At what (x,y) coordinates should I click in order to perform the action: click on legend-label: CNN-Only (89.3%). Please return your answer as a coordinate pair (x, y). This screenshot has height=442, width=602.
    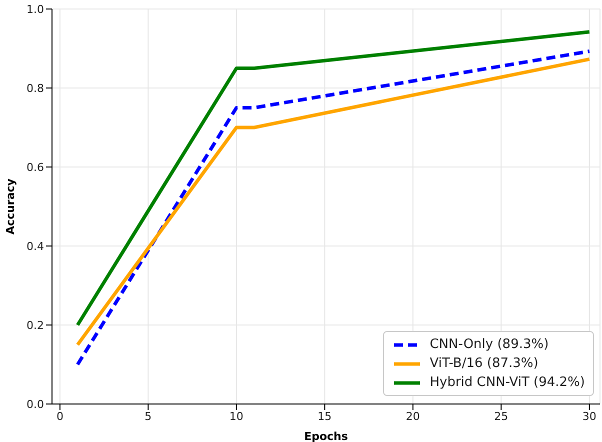
    Looking at the image, I should click on (489, 345).